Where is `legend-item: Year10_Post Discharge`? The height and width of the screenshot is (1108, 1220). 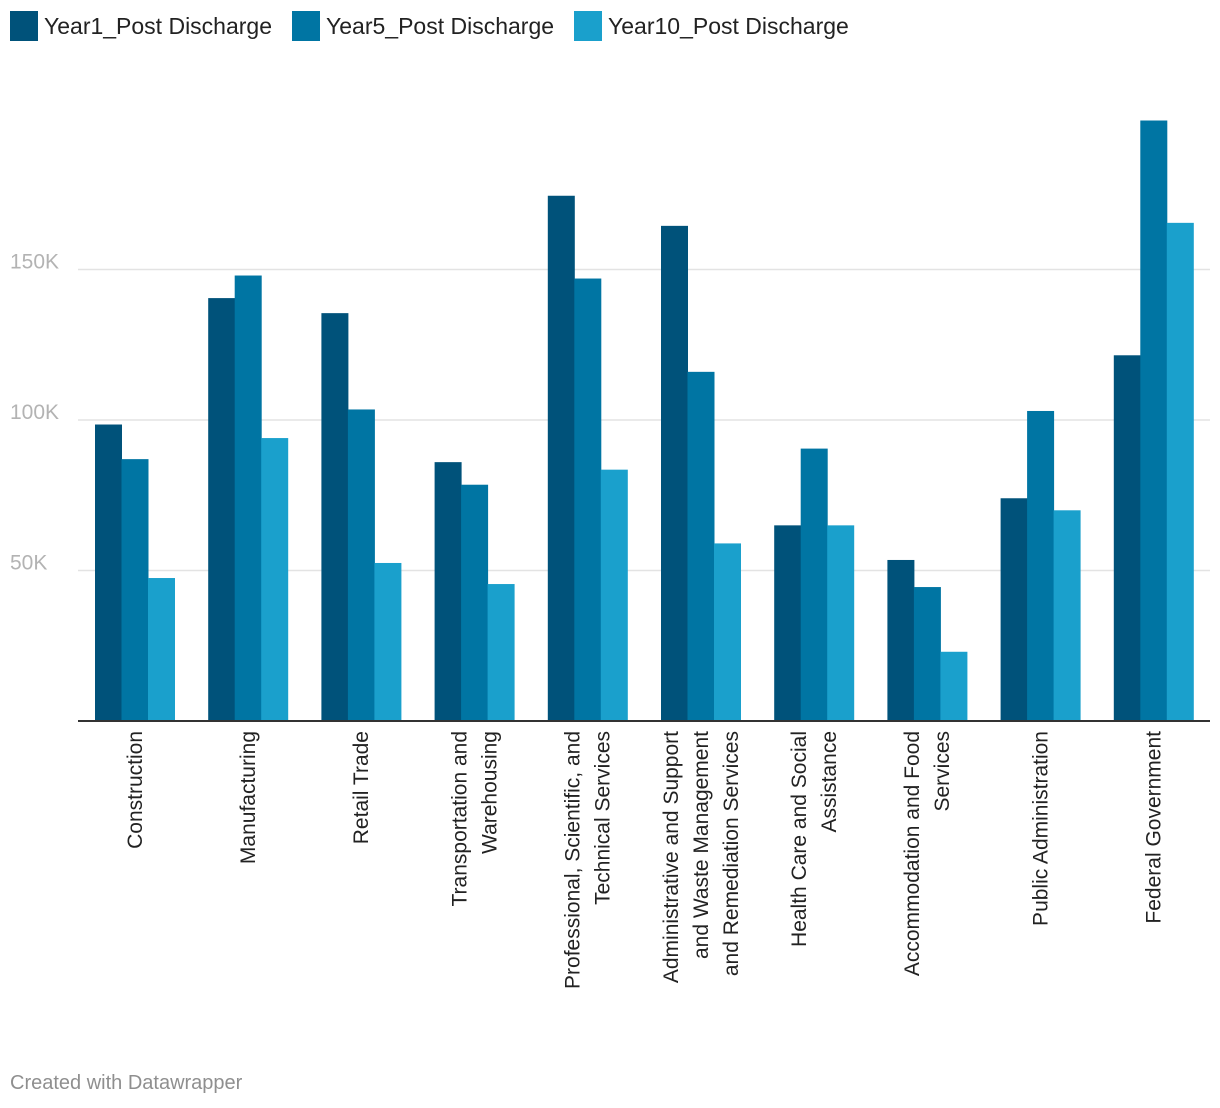
legend-item: Year10_Post Discharge is located at coordinates (711, 26).